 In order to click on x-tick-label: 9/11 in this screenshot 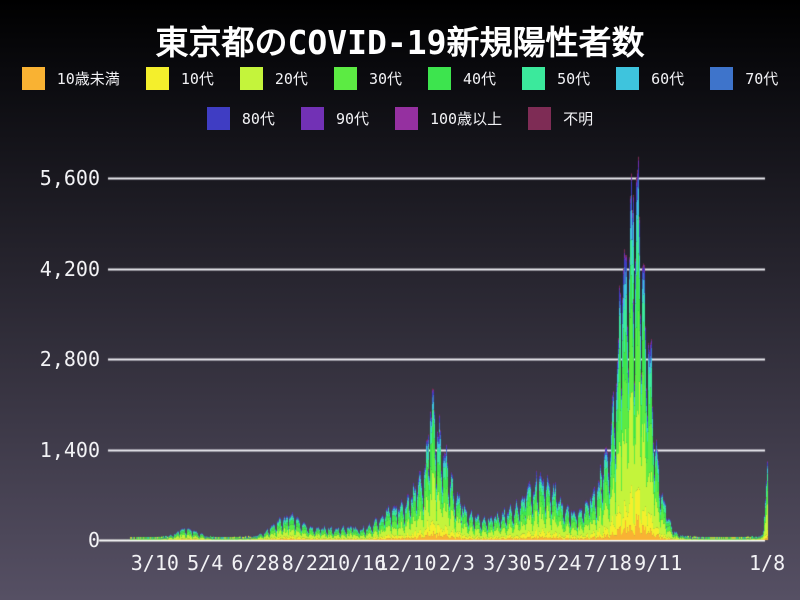, I will do `click(658, 563)`.